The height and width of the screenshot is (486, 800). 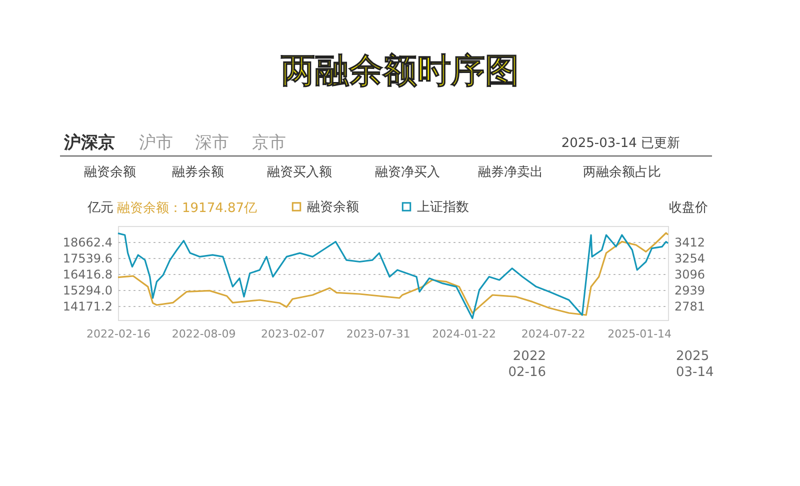 I want to click on x-tick-label: 2023-02-07, so click(x=293, y=334).